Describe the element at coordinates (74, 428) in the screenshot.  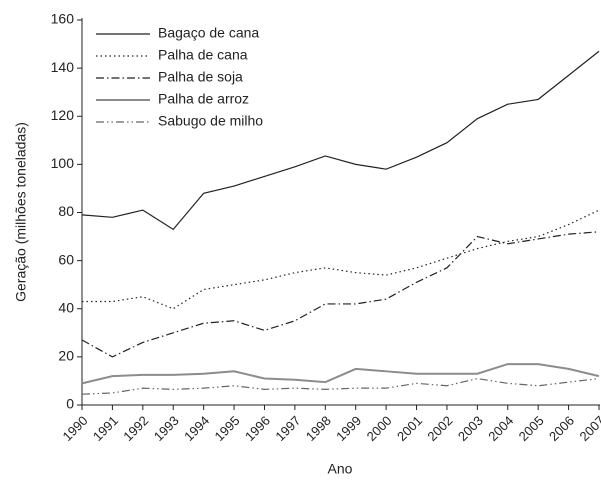
I see `x-tick-label: 1990` at that location.